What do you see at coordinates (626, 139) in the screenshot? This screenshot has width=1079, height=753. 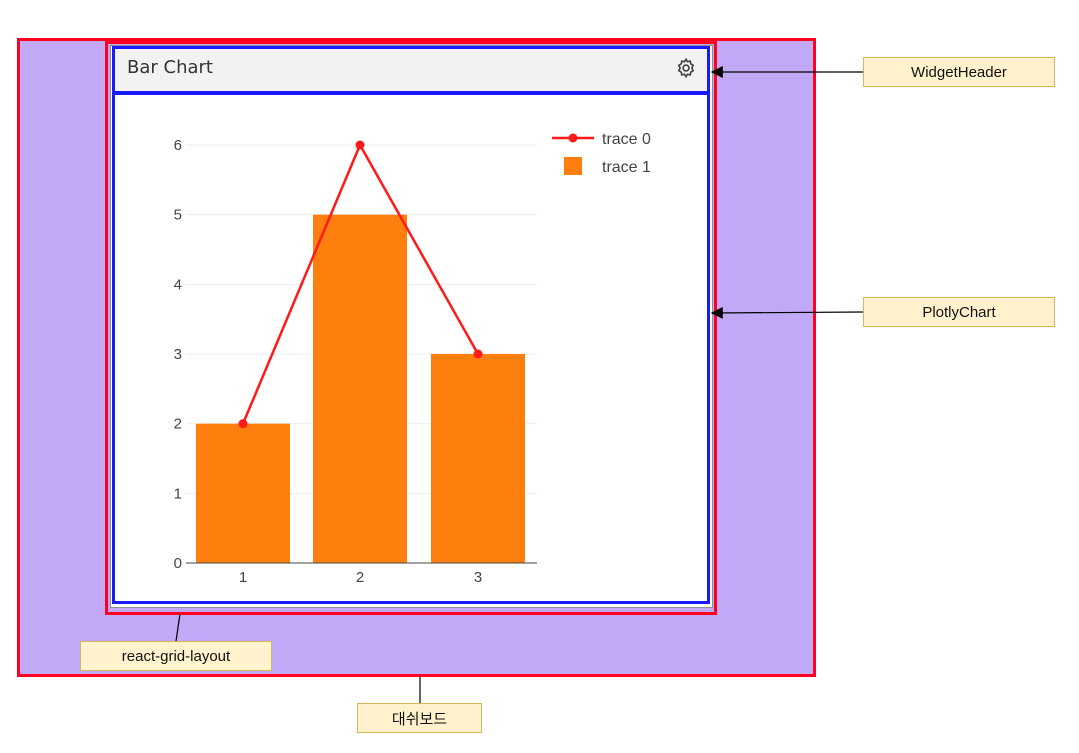 I see `legend-label: trace 0` at bounding box center [626, 139].